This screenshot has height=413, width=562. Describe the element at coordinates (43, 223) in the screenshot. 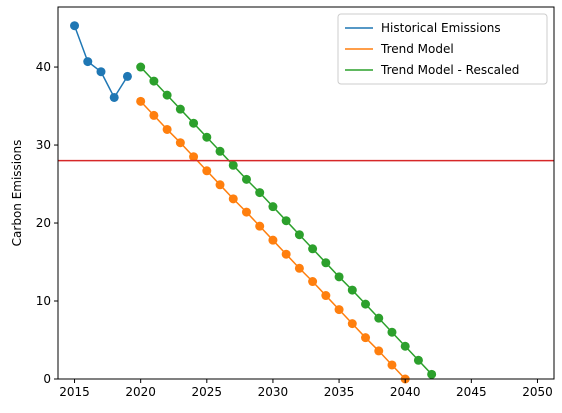

I see `y-tick-label: 20` at that location.